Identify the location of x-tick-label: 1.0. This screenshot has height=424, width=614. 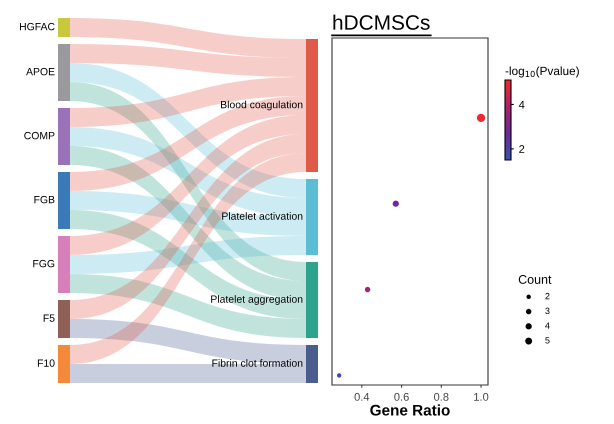
(481, 396).